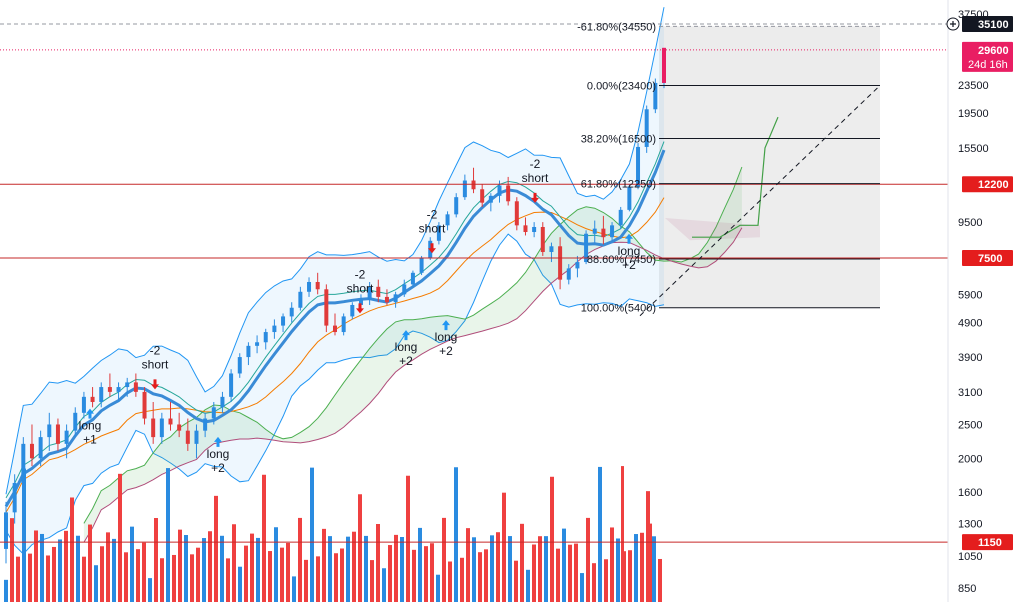  Describe the element at coordinates (993, 25) in the screenshot. I see `price-badge-label: 35100` at that location.